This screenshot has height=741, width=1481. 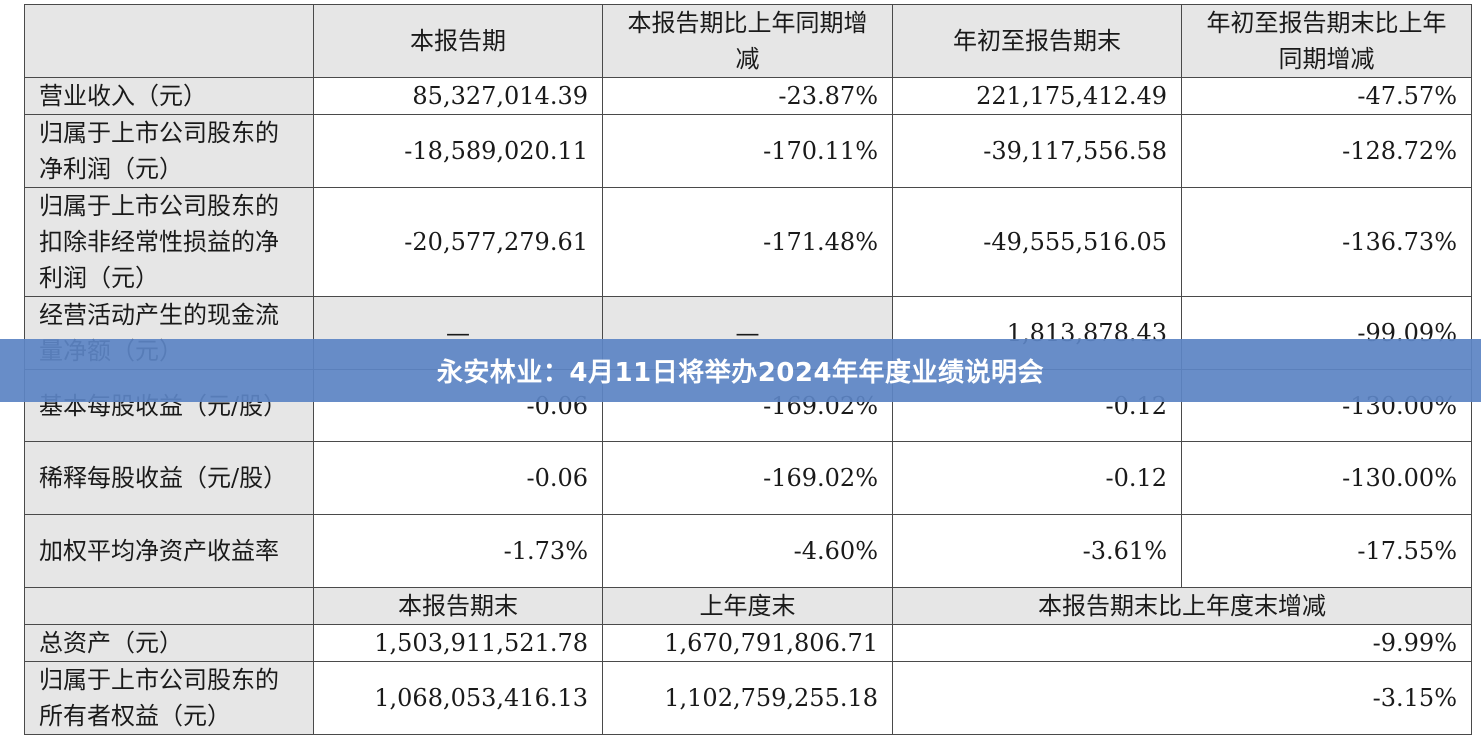 What do you see at coordinates (169, 643) in the screenshot?
I see `row-label: 总资产（元）` at bounding box center [169, 643].